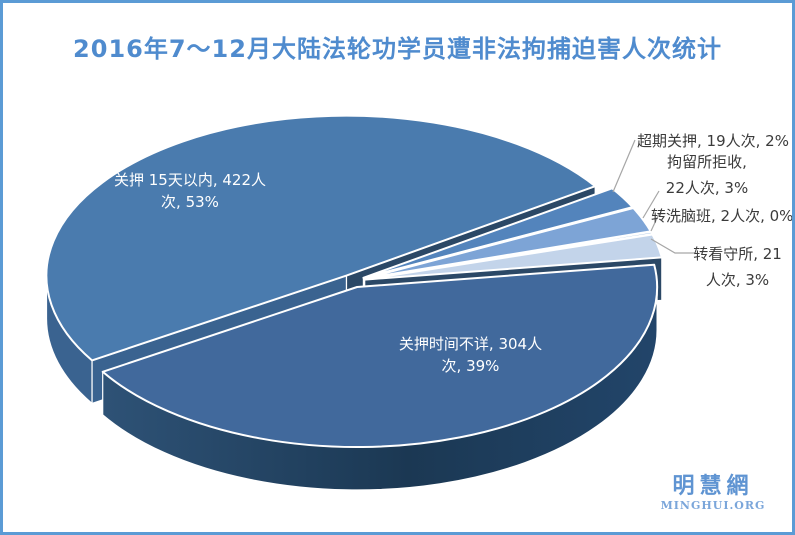  Describe the element at coordinates (713, 141) in the screenshot. I see `slice-label-overterm-detention: 超期关押, 19人次, 2%` at that location.